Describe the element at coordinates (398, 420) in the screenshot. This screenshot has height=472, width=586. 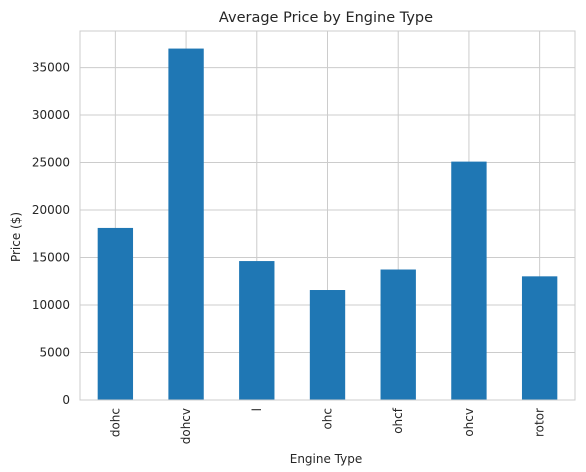
I see `x-tick-label: ohcf` at that location.